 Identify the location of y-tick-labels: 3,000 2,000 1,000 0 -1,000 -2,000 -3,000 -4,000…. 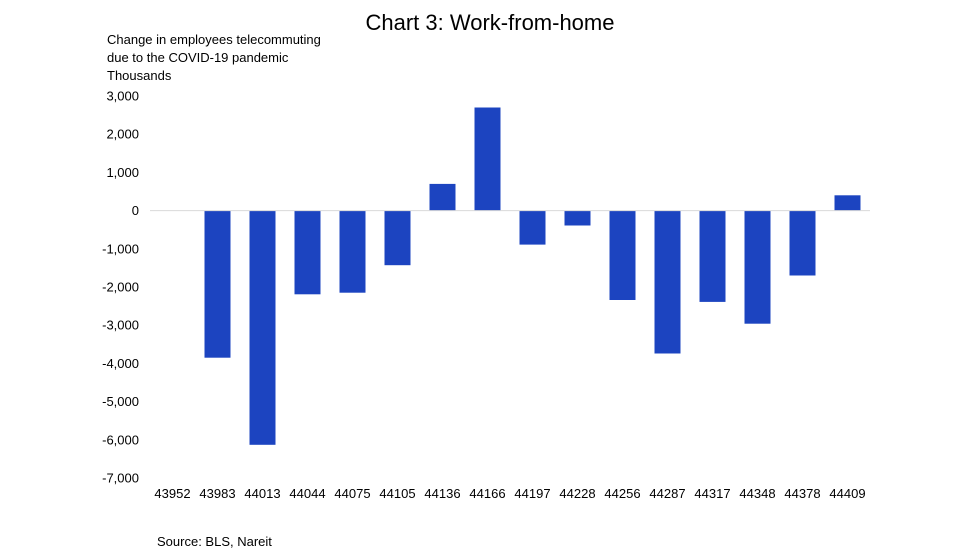
(120, 287).